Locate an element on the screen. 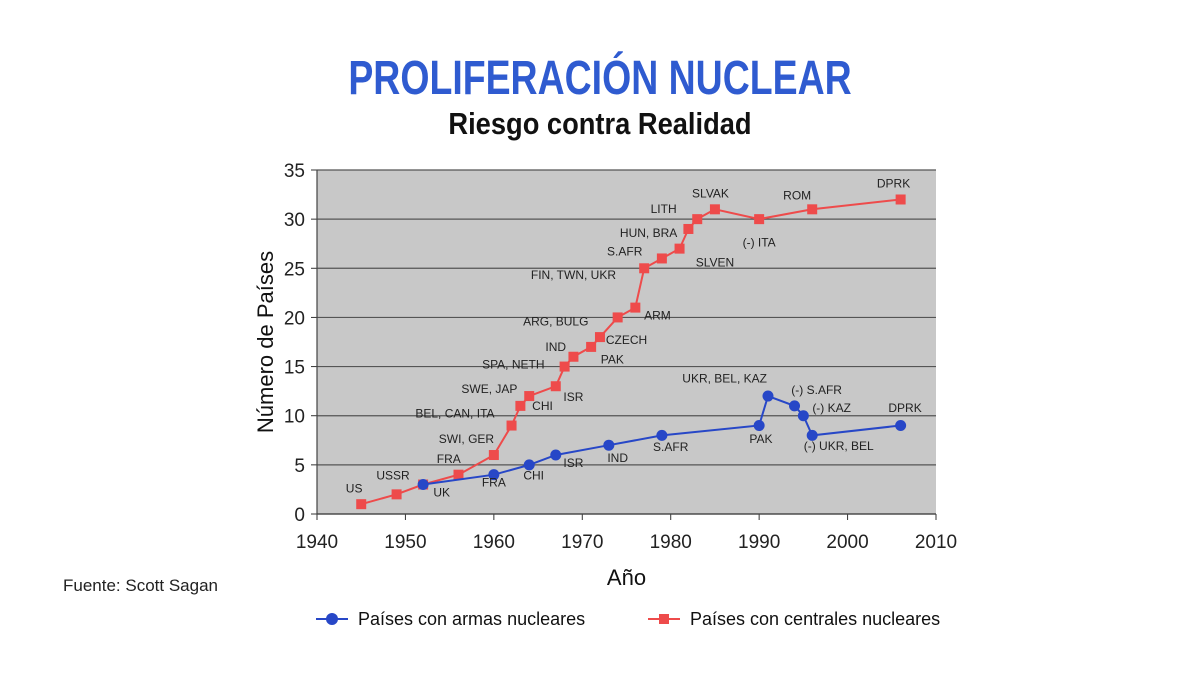 This screenshot has width=1200, height=675. legend-item-plants: Países con centrales nucleares is located at coordinates (794, 619).